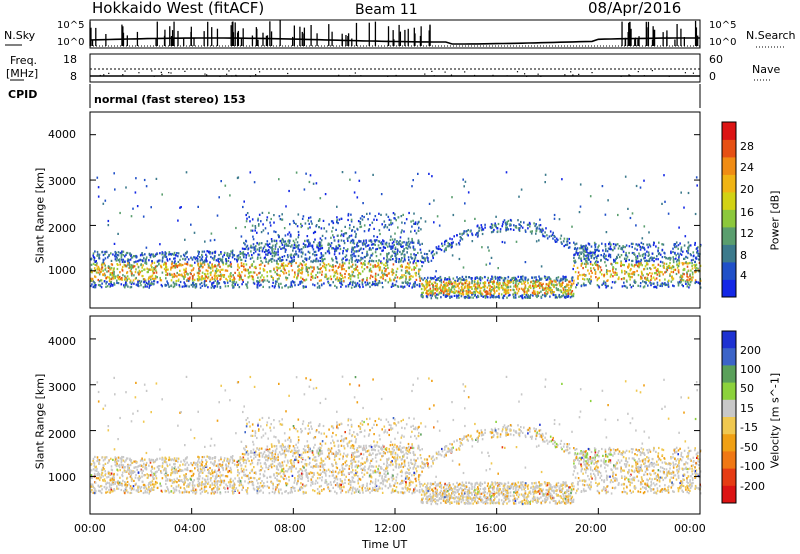 This screenshot has width=800, height=554. What do you see at coordinates (747, 233) in the screenshot?
I see `power-cb-tick-12: 12` at bounding box center [747, 233].